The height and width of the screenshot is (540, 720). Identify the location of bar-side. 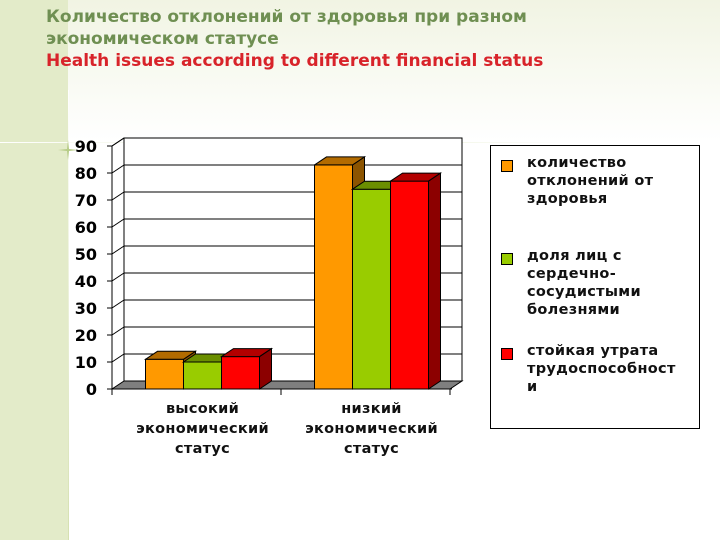
(434, 281).